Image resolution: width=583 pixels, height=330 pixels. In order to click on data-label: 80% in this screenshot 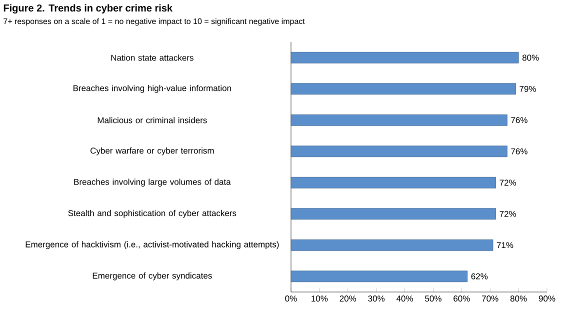, I will do `click(530, 57)`.